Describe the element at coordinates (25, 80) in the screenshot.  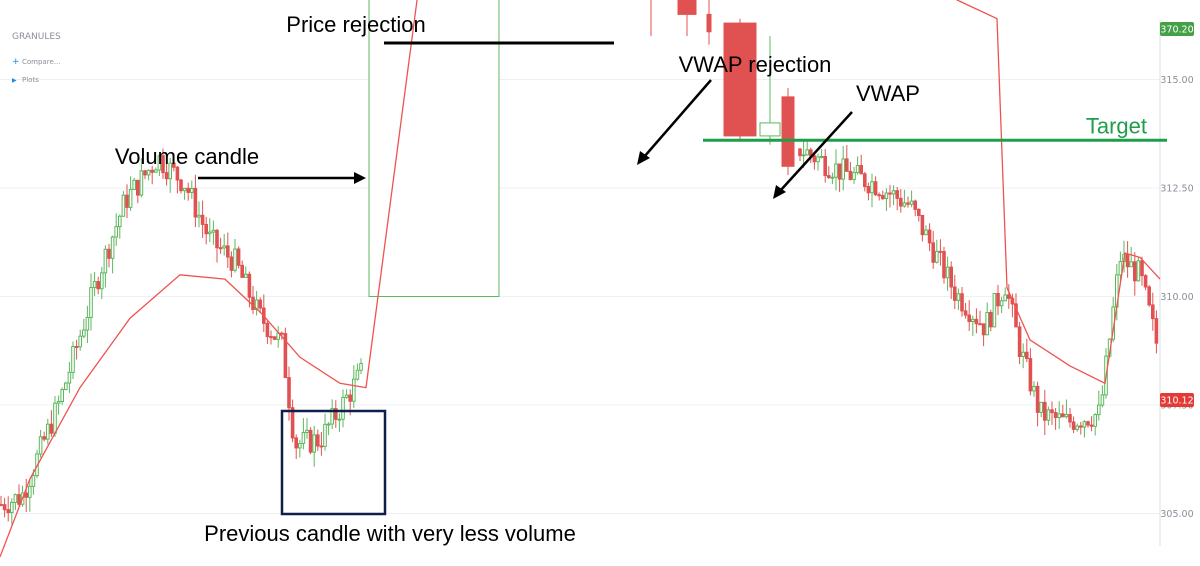
I see `plots-button: ▶ Plots` at that location.